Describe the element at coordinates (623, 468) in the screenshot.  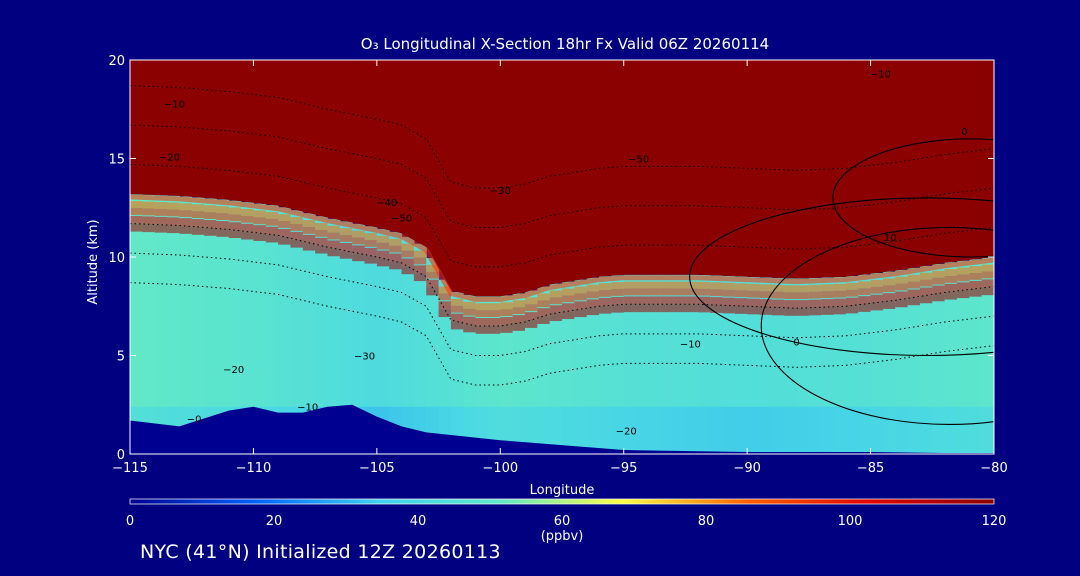
I see `x-tick-label: −95` at that location.